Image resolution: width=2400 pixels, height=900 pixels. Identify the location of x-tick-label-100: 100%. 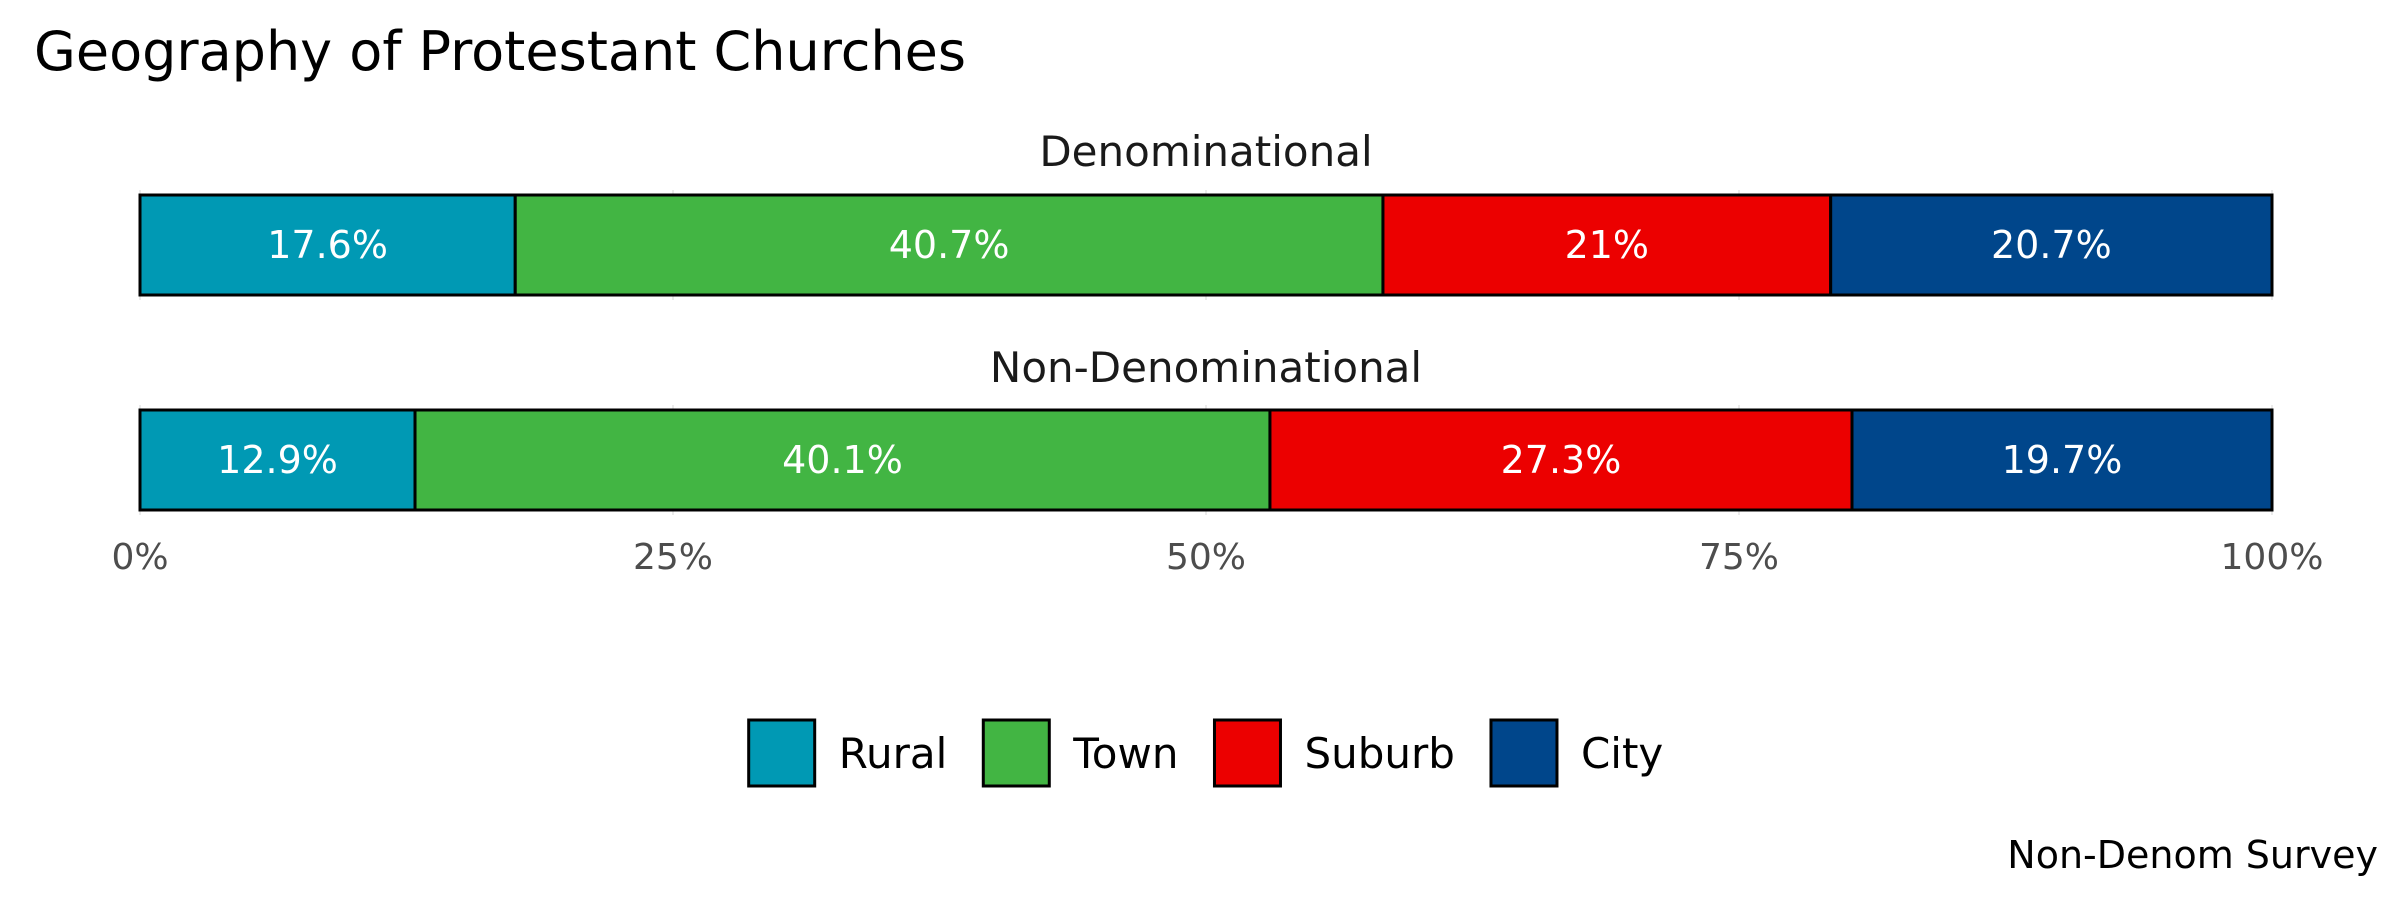
(2272, 557).